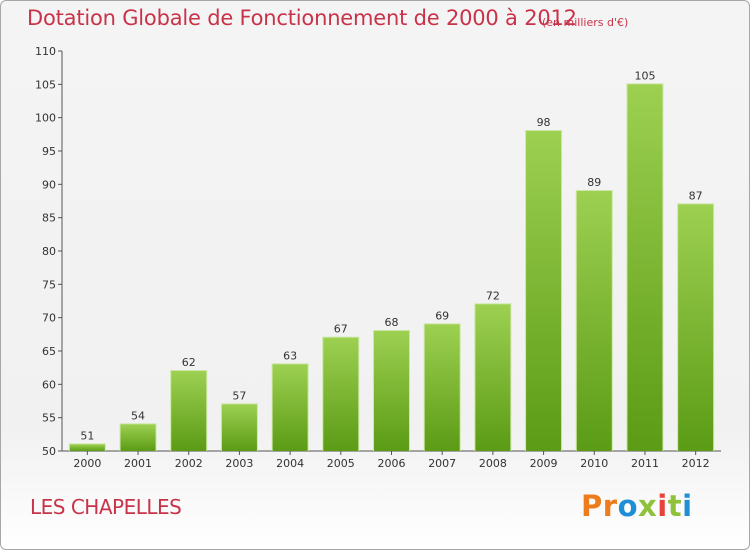 This screenshot has width=750, height=550. I want to click on y-tick-label: 70, so click(49, 318).